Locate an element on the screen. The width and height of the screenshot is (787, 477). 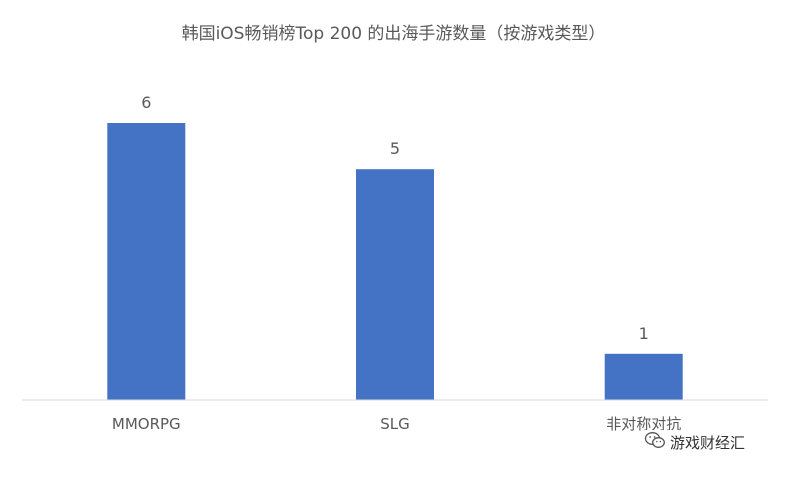
chart-title: 韩国iOS畅销榜Top 200 的出海手游数量（按游戏类型） is located at coordinates (393, 34).